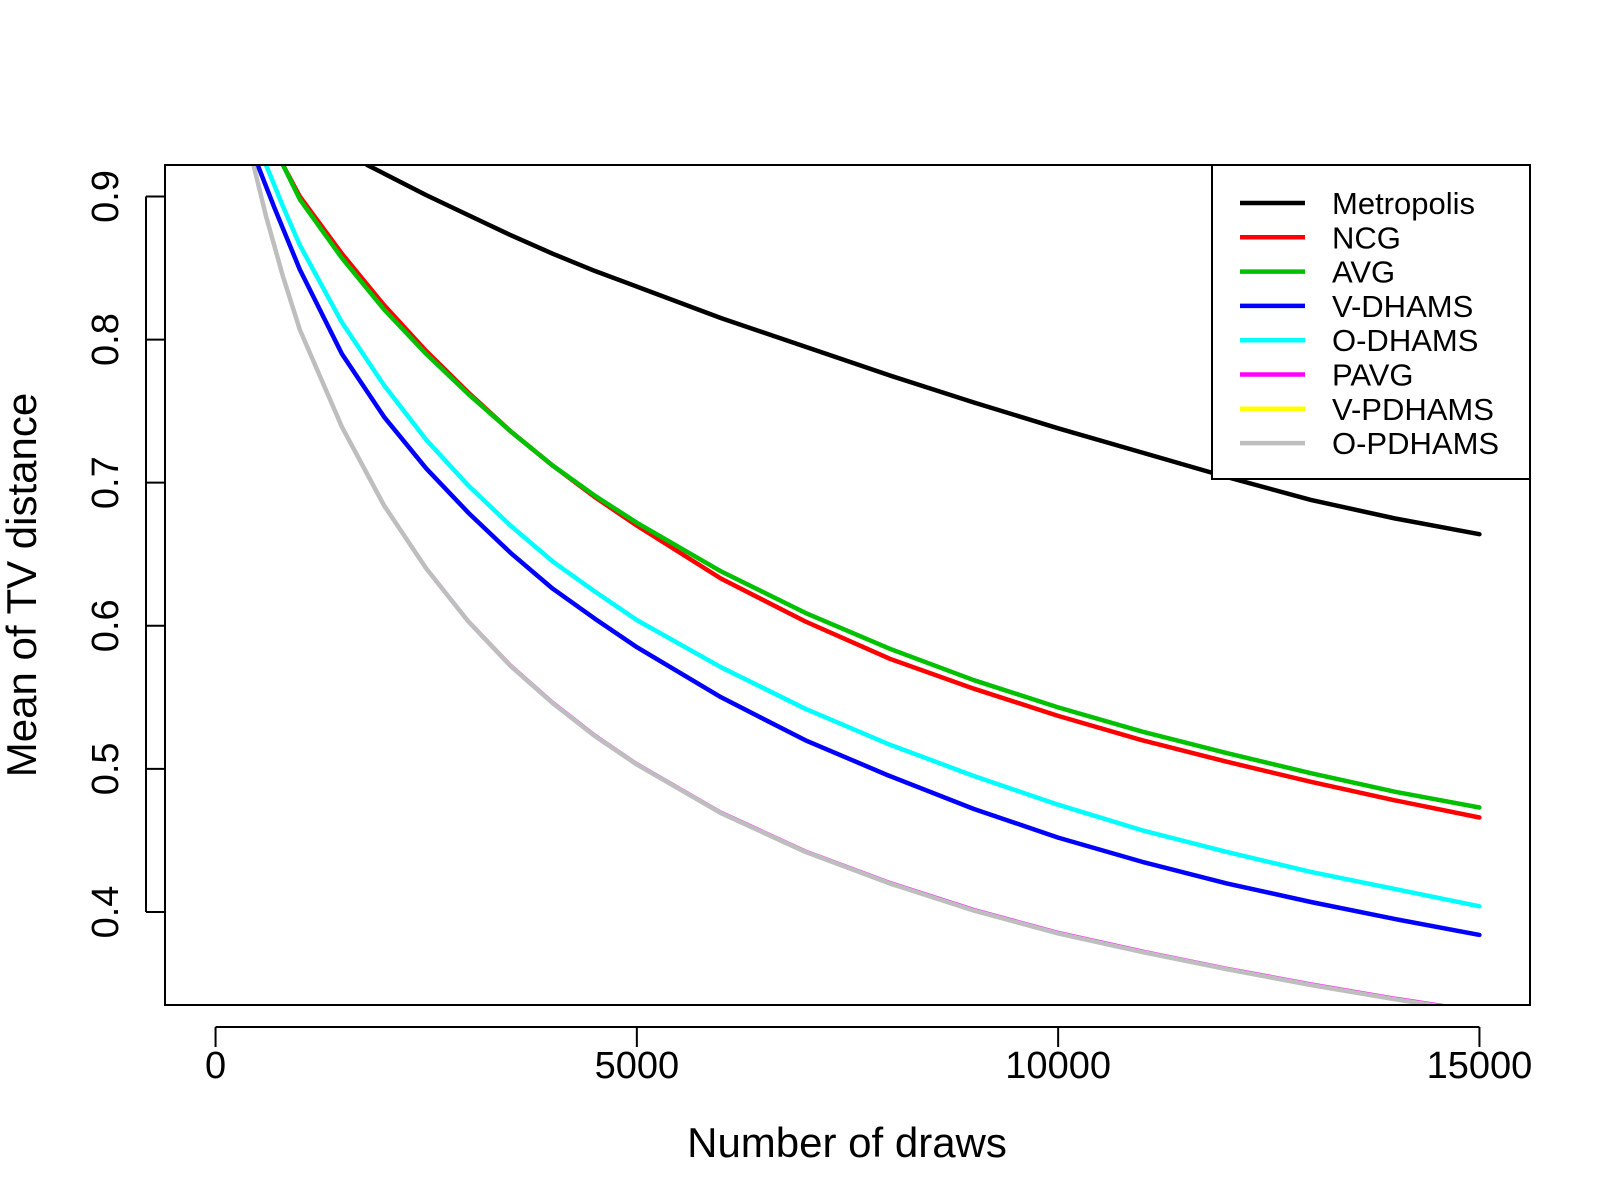 The height and width of the screenshot is (1200, 1600). Describe the element at coordinates (1413, 409) in the screenshot. I see `legend-label: V-PDHAMS` at that location.